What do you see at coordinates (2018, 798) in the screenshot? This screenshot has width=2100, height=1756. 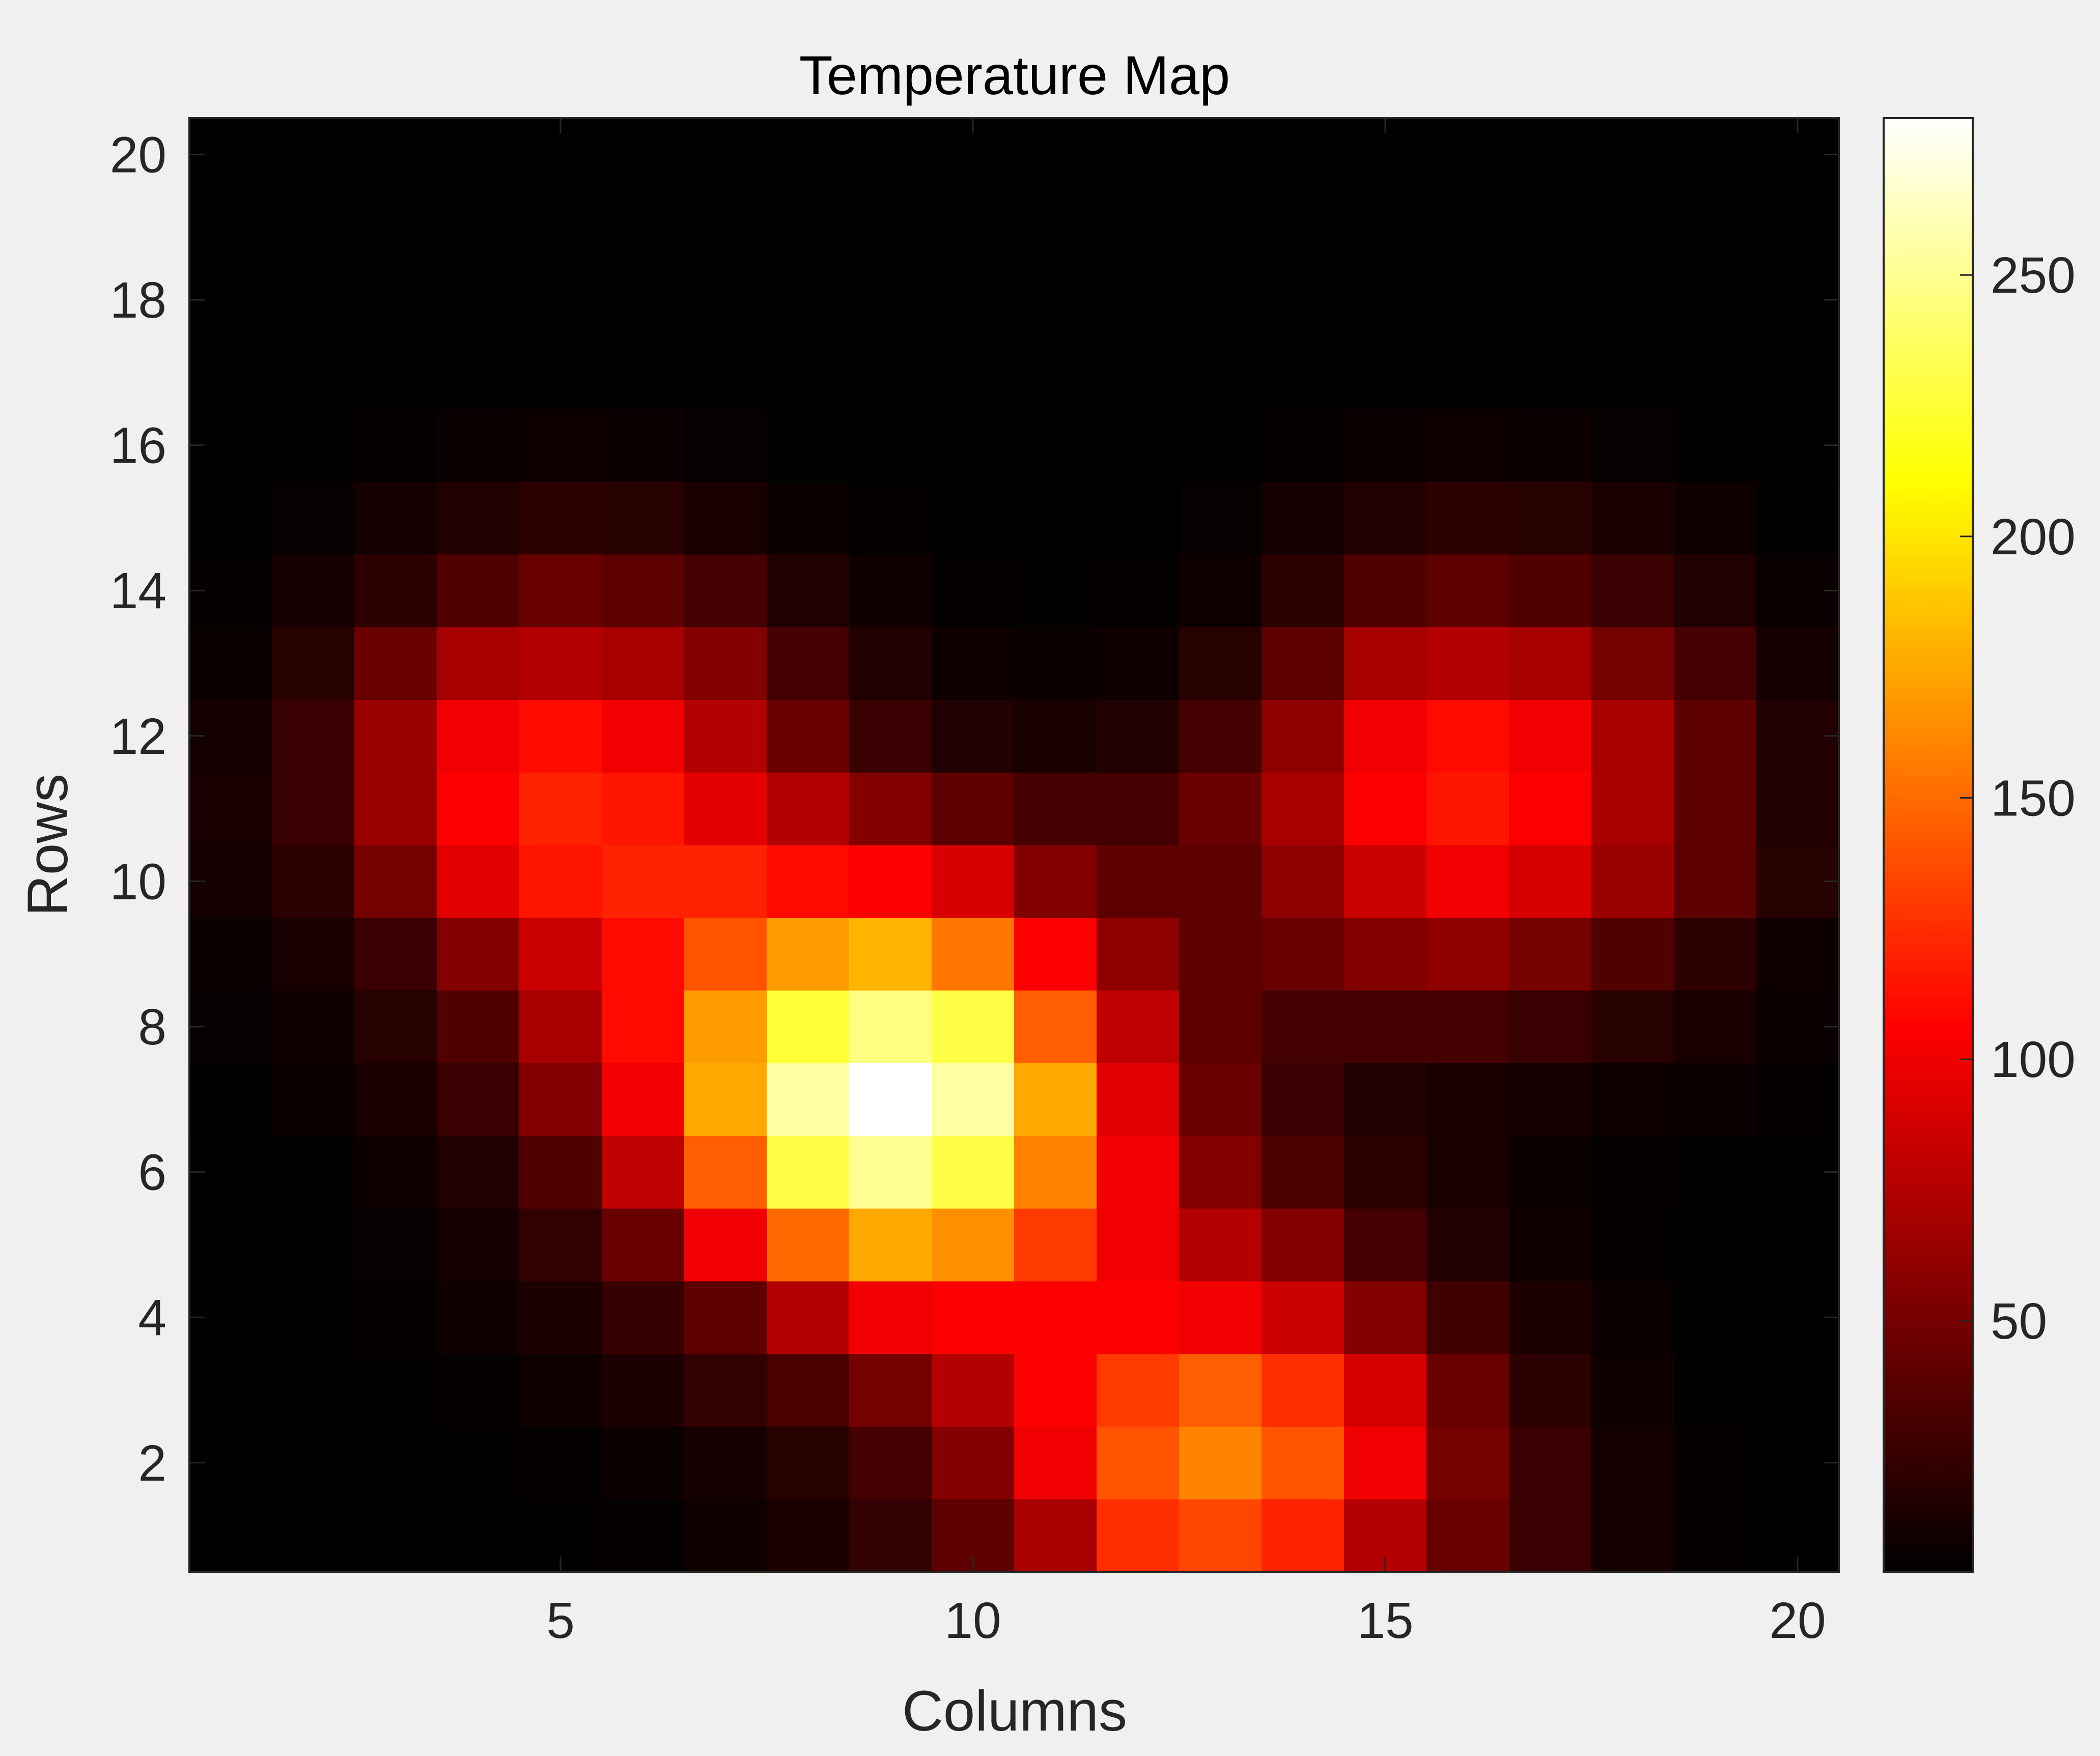 I see `colorbar-ticks: 50 100 150 200 250` at bounding box center [2018, 798].